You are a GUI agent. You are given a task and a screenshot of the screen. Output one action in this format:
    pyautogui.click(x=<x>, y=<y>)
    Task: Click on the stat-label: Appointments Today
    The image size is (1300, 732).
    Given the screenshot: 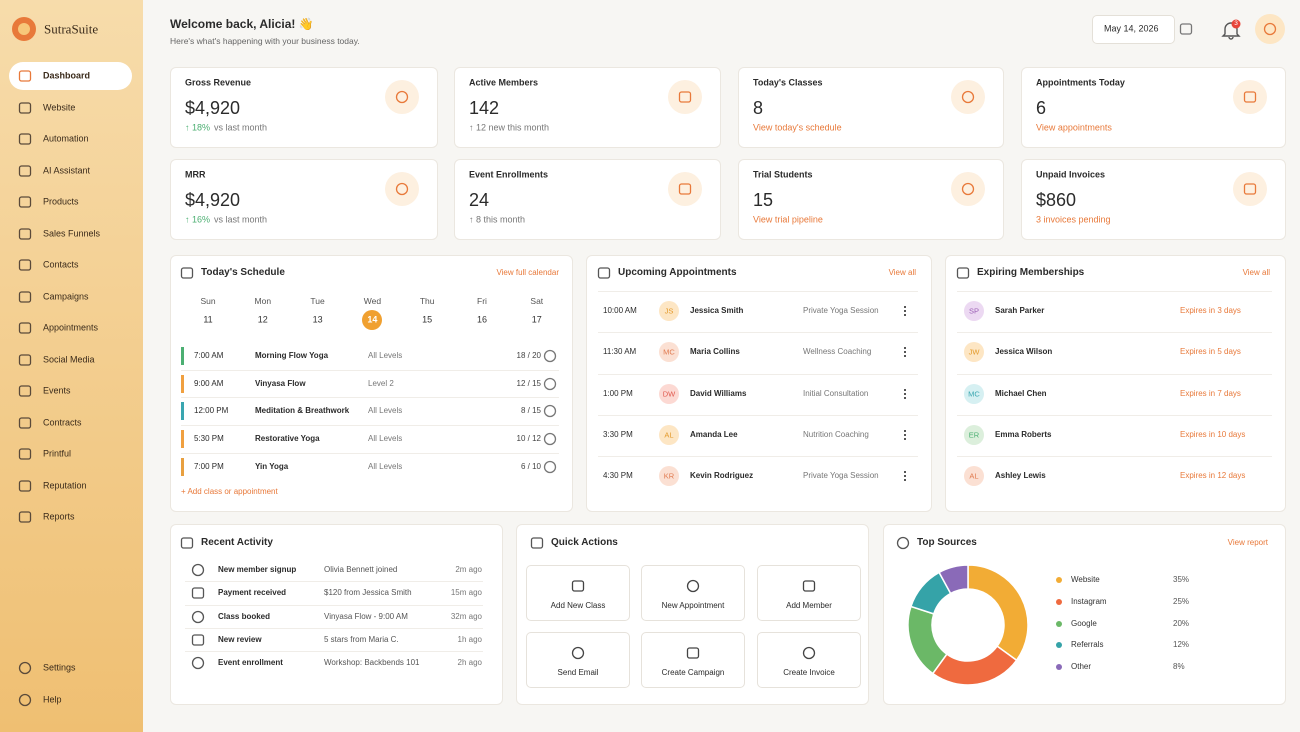 What is the action you would take?
    pyautogui.click(x=1080, y=82)
    